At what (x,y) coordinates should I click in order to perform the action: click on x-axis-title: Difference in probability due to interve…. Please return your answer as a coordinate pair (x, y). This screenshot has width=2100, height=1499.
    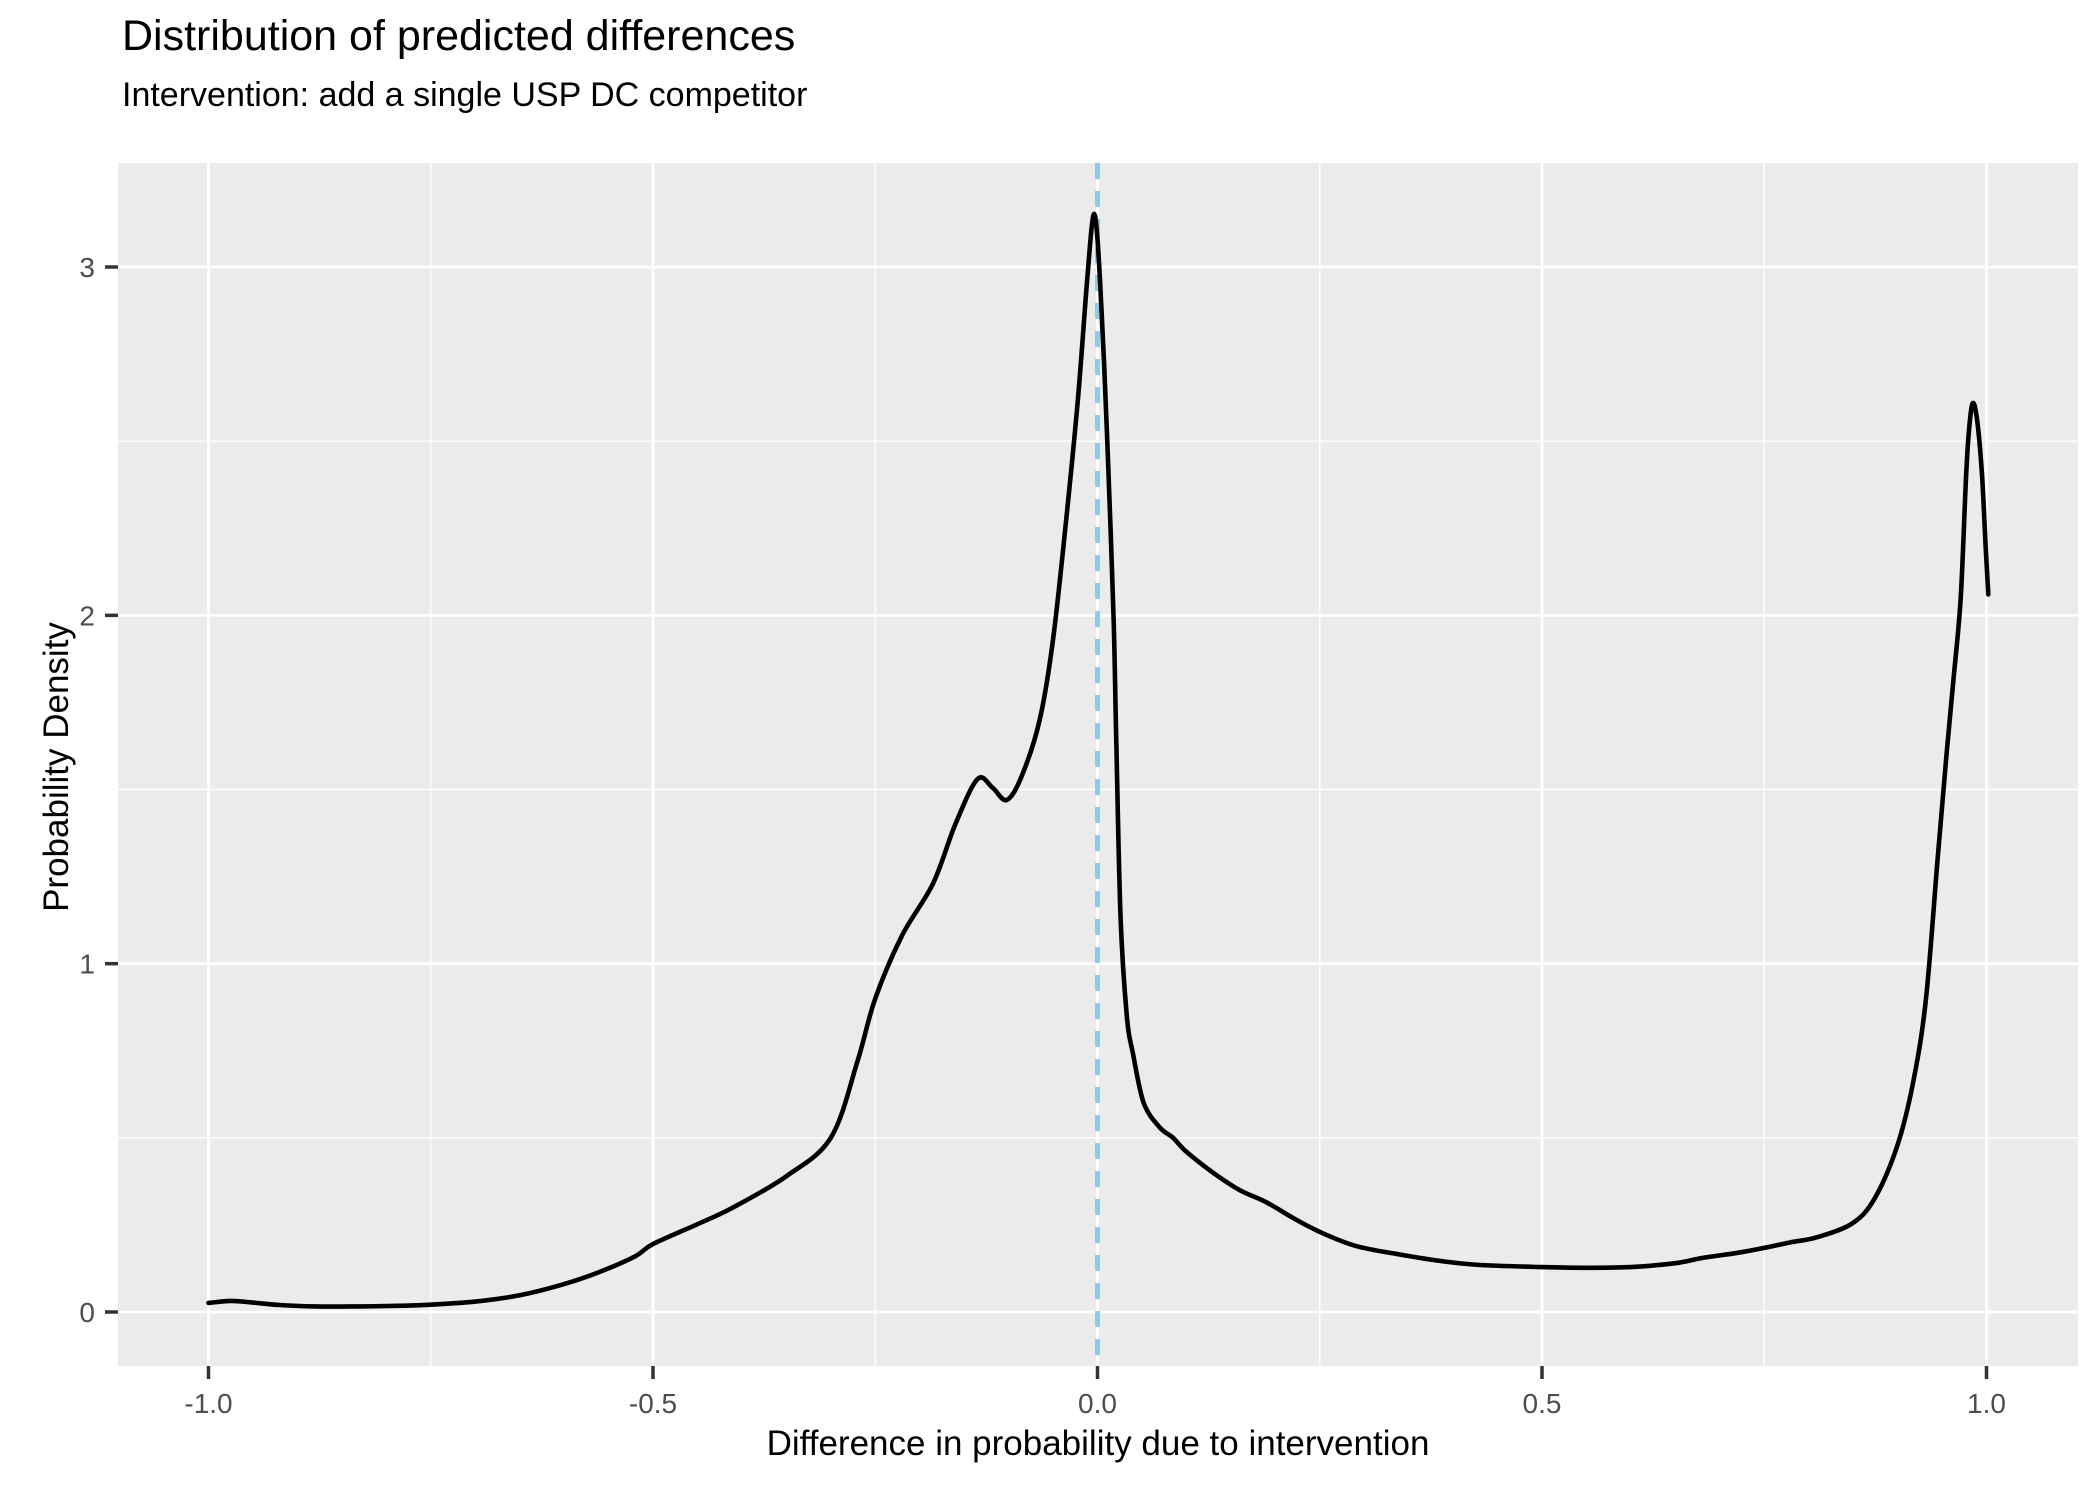
    Looking at the image, I should click on (1098, 1443).